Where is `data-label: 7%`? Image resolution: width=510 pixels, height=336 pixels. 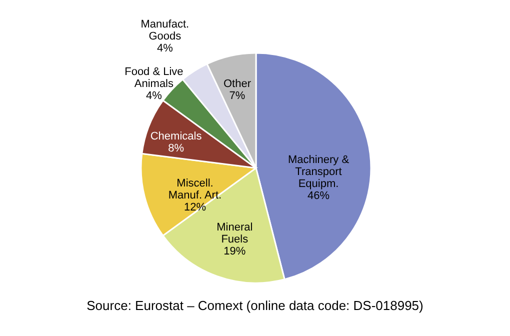 data-label: 7% is located at coordinates (237, 96).